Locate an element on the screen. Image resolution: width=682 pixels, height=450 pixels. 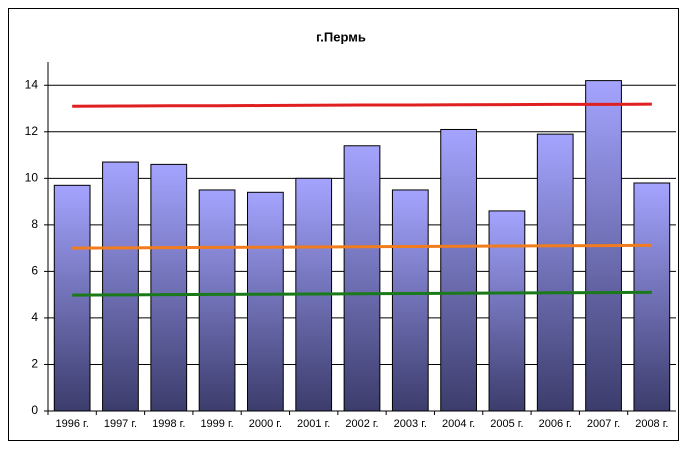
y-tick-label: 8 is located at coordinates (34, 224).